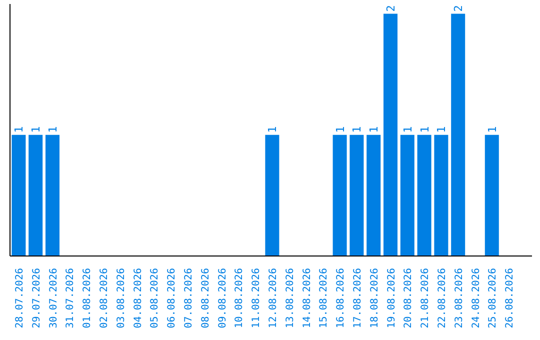  I want to click on x-tick-label: 08.08.2026, so click(206, 298).